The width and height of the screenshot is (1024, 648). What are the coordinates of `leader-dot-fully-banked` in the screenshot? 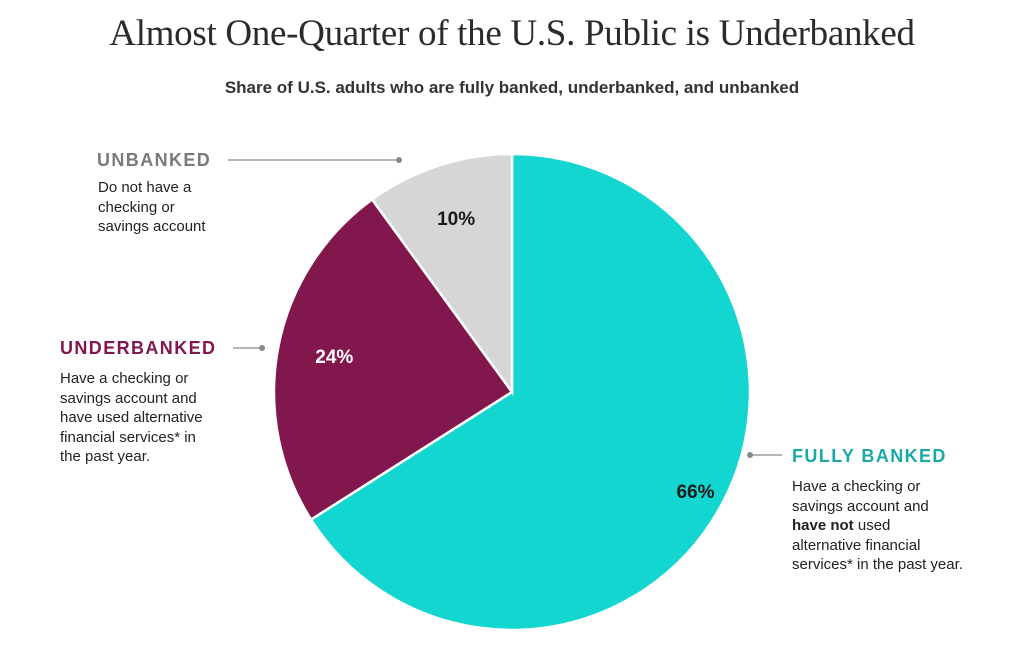 It's located at (750, 455).